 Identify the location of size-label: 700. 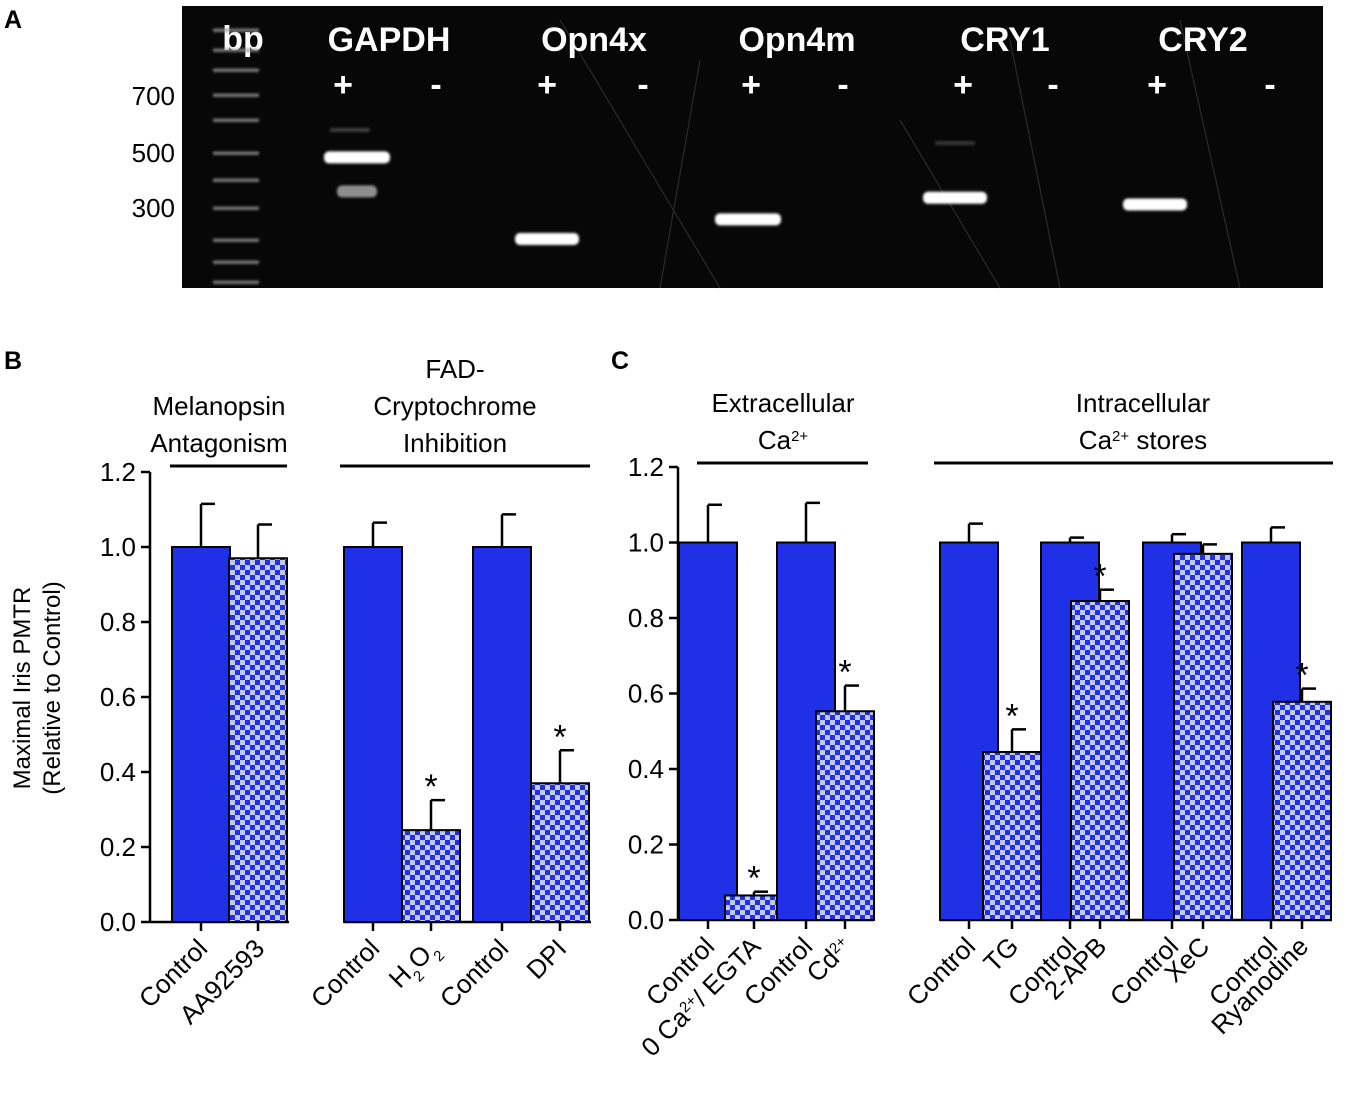
(153, 96).